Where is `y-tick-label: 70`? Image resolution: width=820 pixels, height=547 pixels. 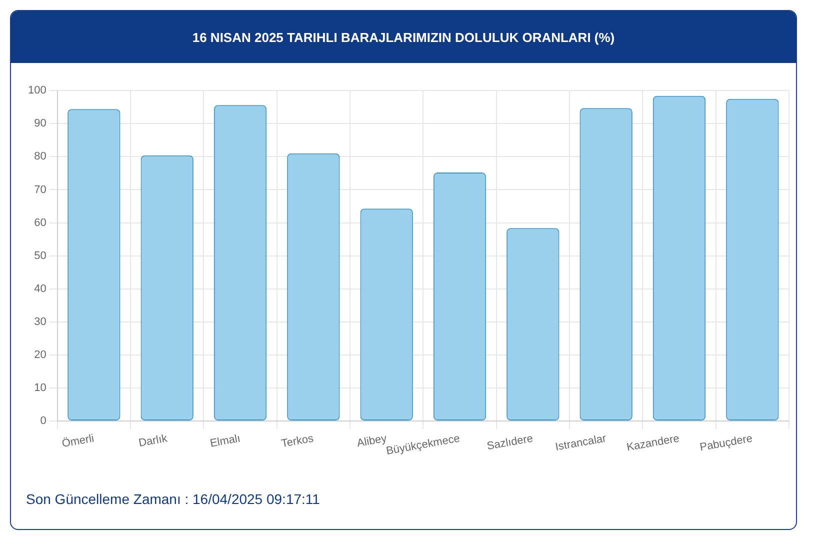
y-tick-label: 70 is located at coordinates (40, 190).